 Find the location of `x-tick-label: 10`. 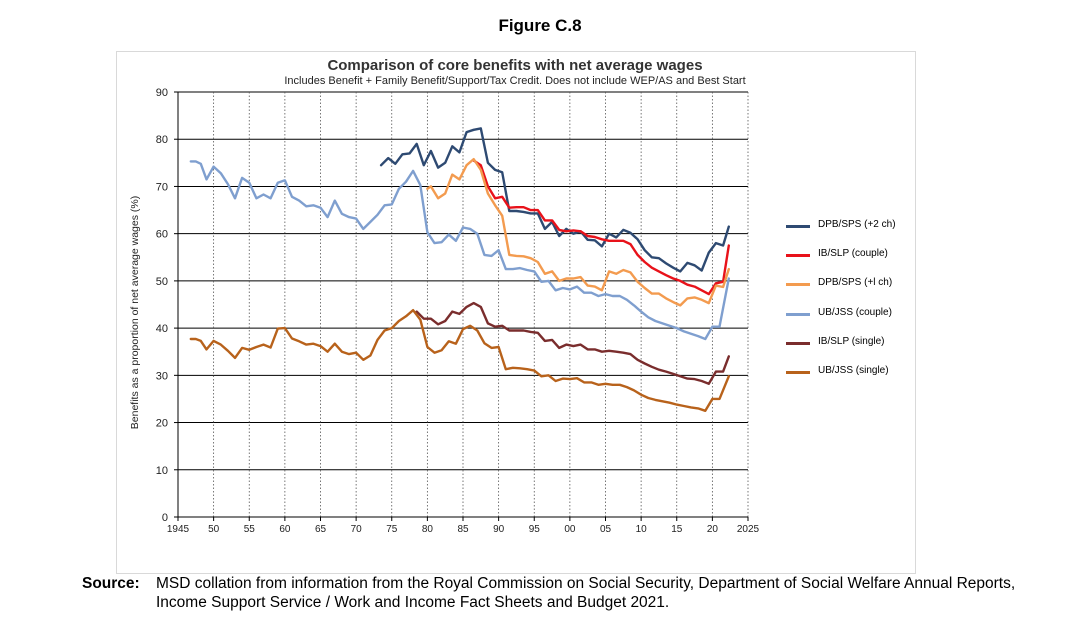

x-tick-label: 10 is located at coordinates (642, 529).